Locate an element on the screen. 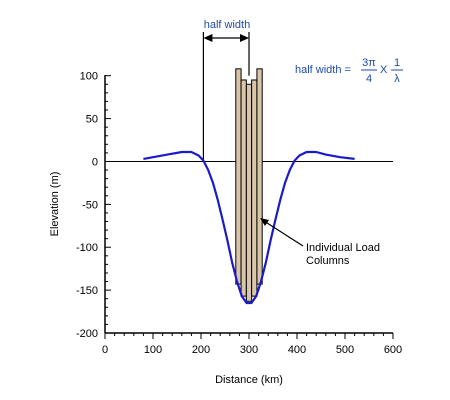  half-width-arrowhead-right is located at coordinates (244, 38).